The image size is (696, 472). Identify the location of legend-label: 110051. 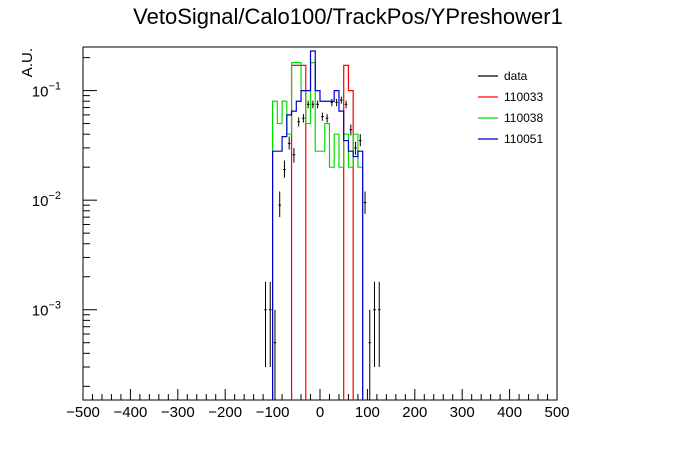
(523, 139).